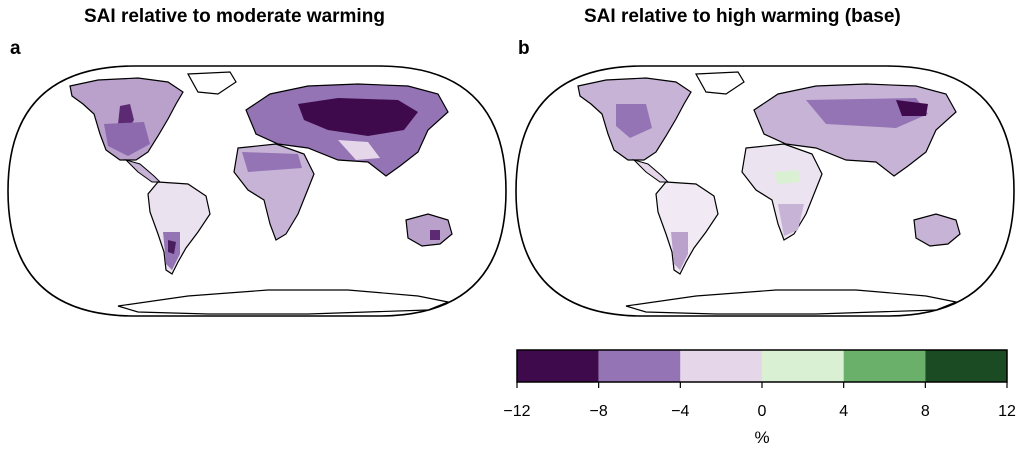 This screenshot has height=462, width=1024. What do you see at coordinates (234, 16) in the screenshot?
I see `panel-a-title: SAI relative to moderate warming` at bounding box center [234, 16].